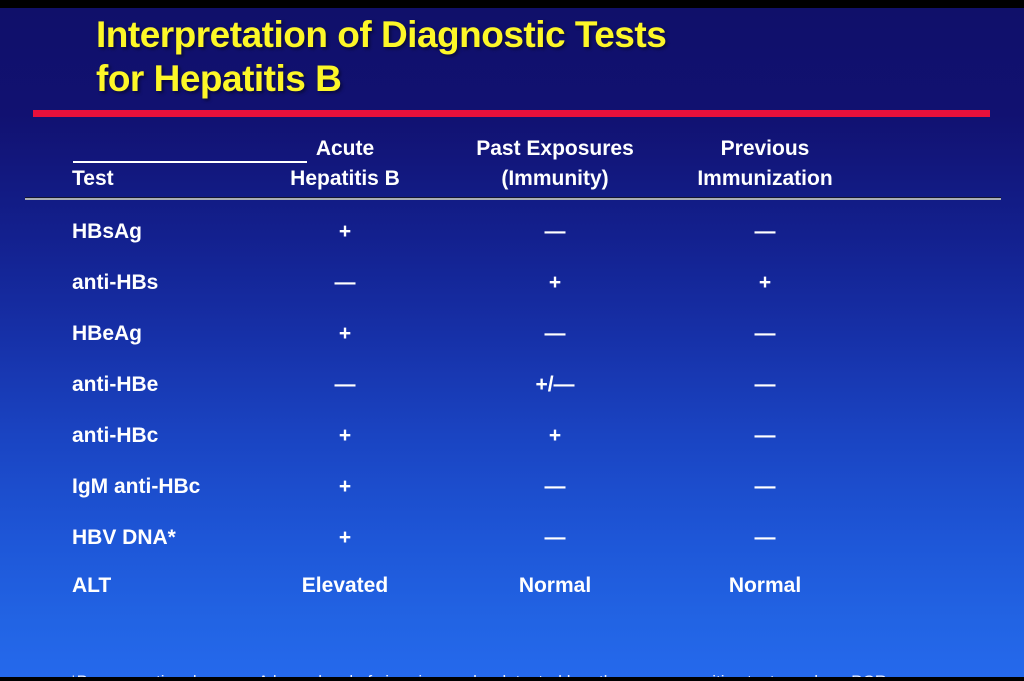  Describe the element at coordinates (455, 537) in the screenshot. I see `table-row-hbv-dna: HBV DNA* + — —` at that location.